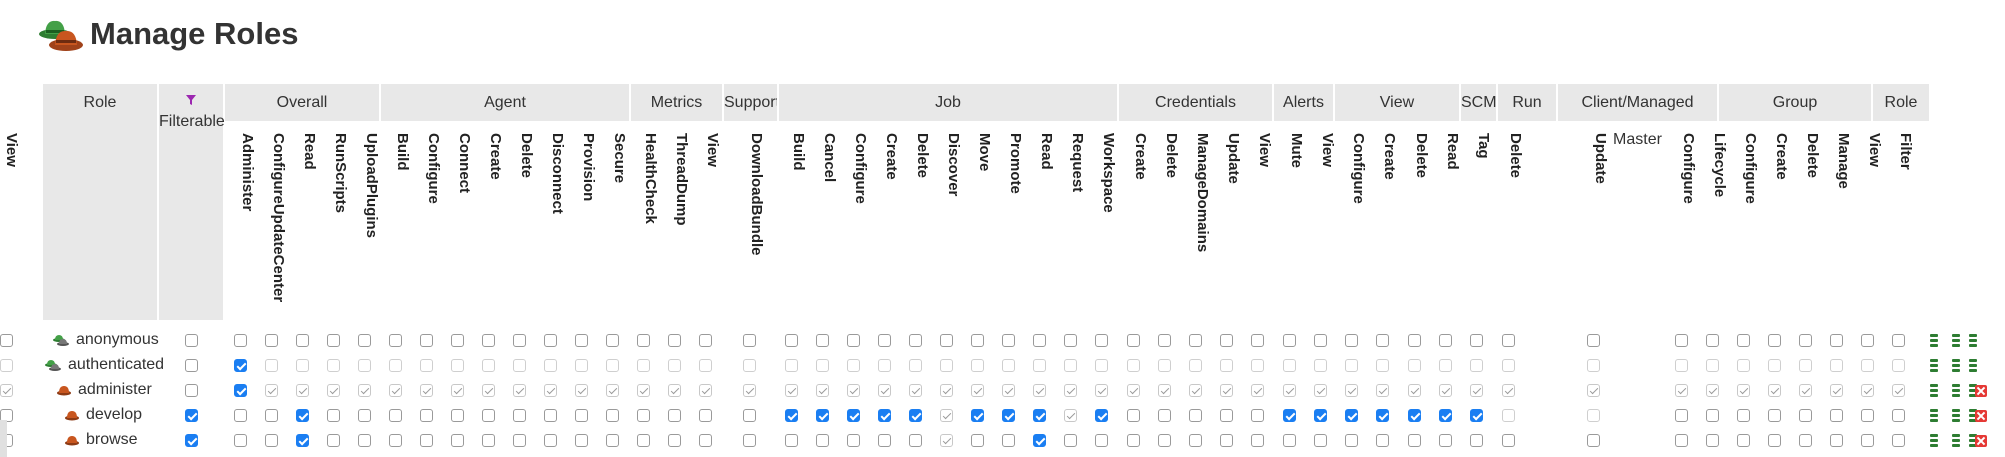  I want to click on filterable-checkbox-develop, so click(191, 415).